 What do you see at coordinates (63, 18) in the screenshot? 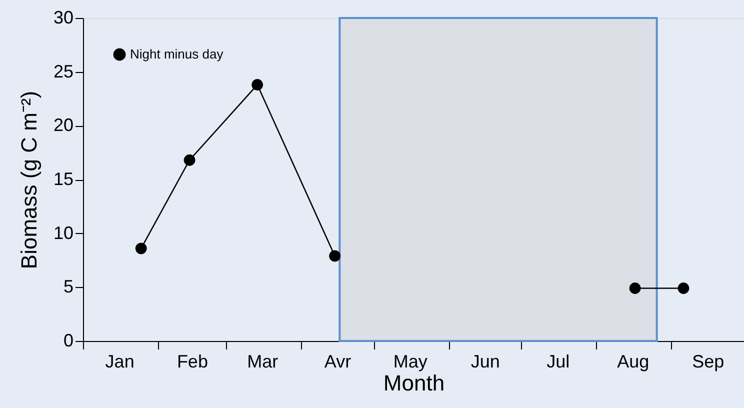
I see `y-tick-label: 30` at bounding box center [63, 18].